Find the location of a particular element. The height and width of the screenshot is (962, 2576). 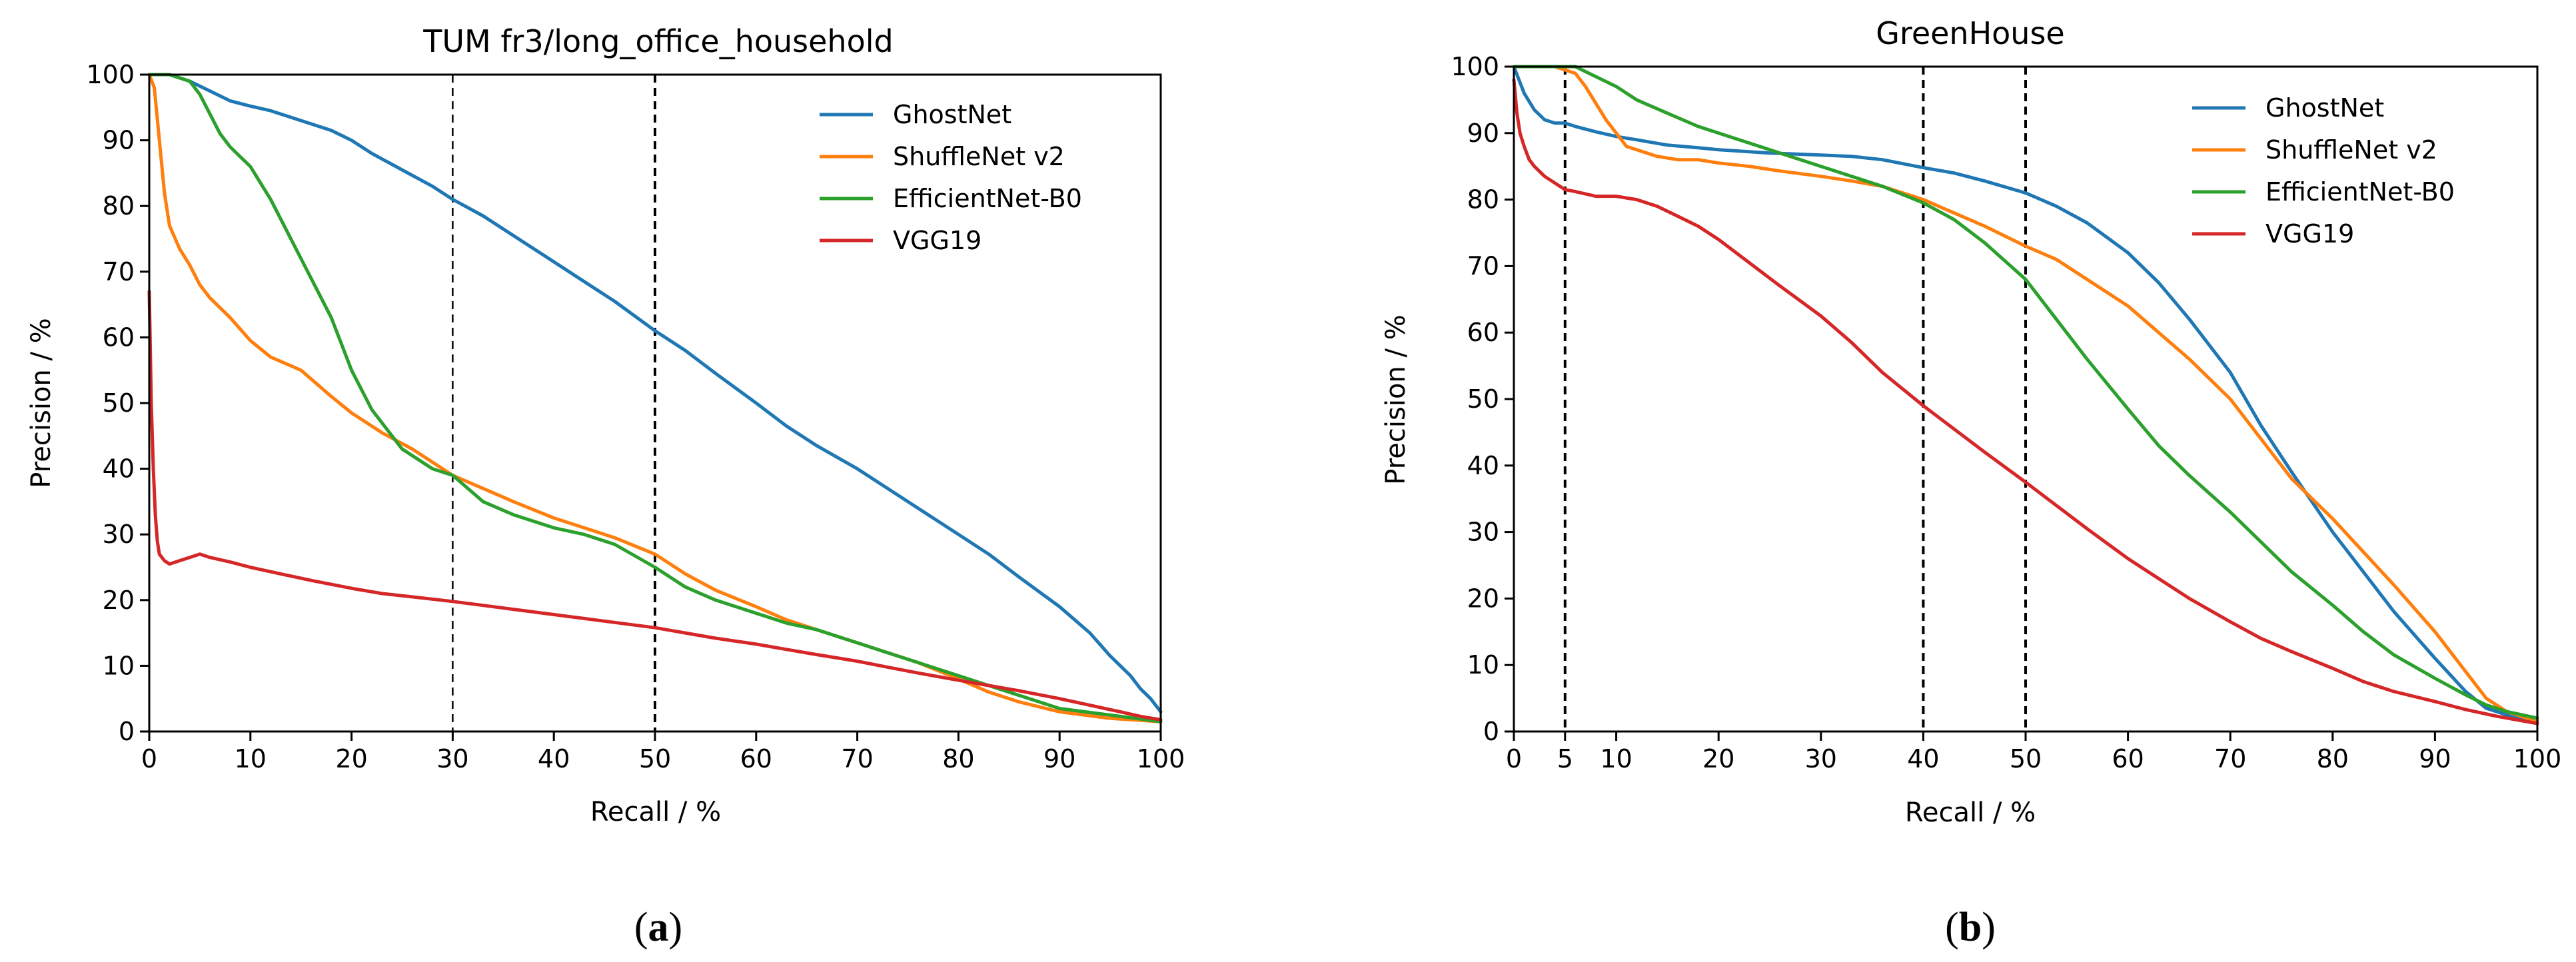

chart-a-ytick-label-30: 30 is located at coordinates (119, 534).